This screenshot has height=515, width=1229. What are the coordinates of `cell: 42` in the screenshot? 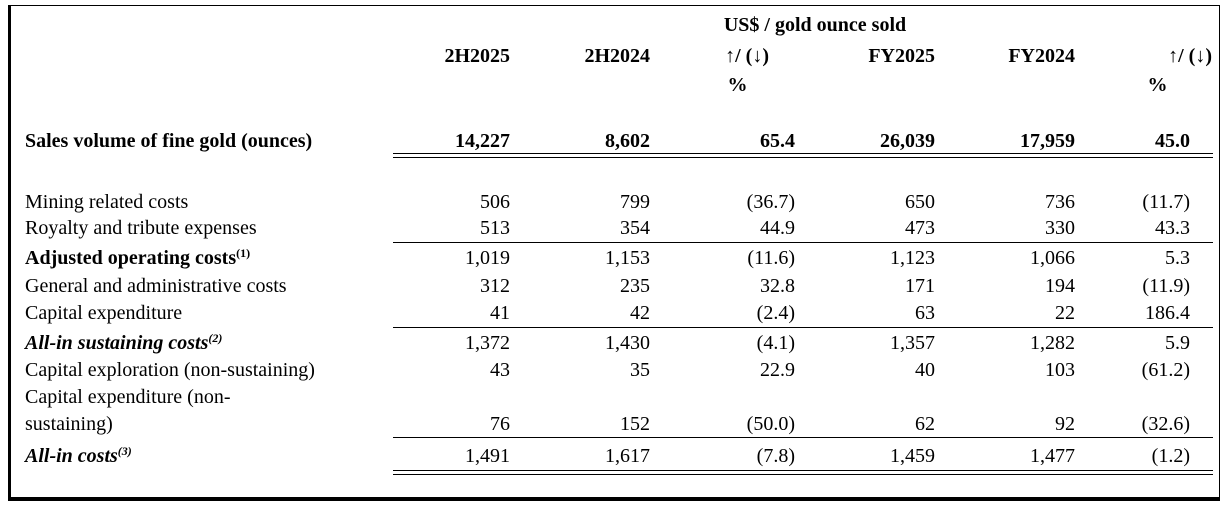 It's located at (640, 313).